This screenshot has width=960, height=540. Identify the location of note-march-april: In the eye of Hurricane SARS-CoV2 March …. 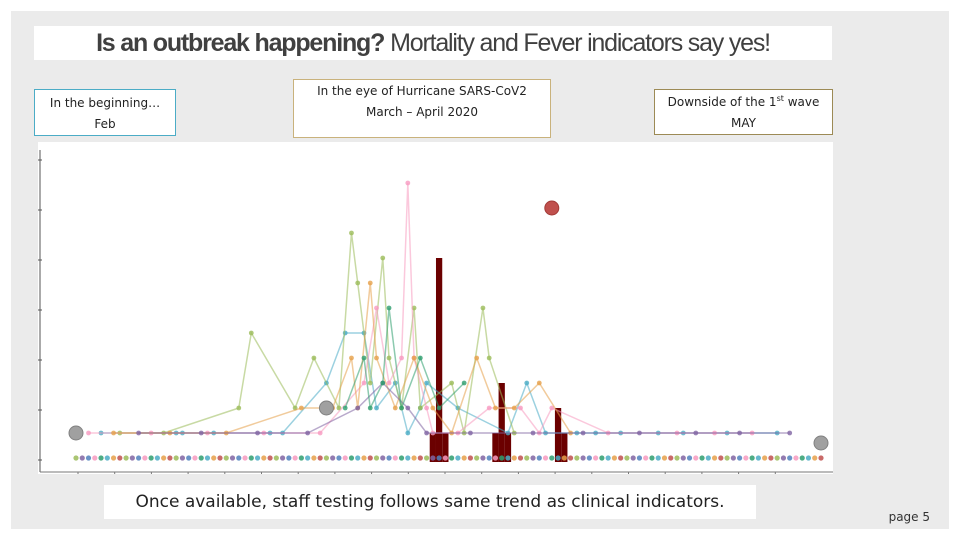
(422, 108).